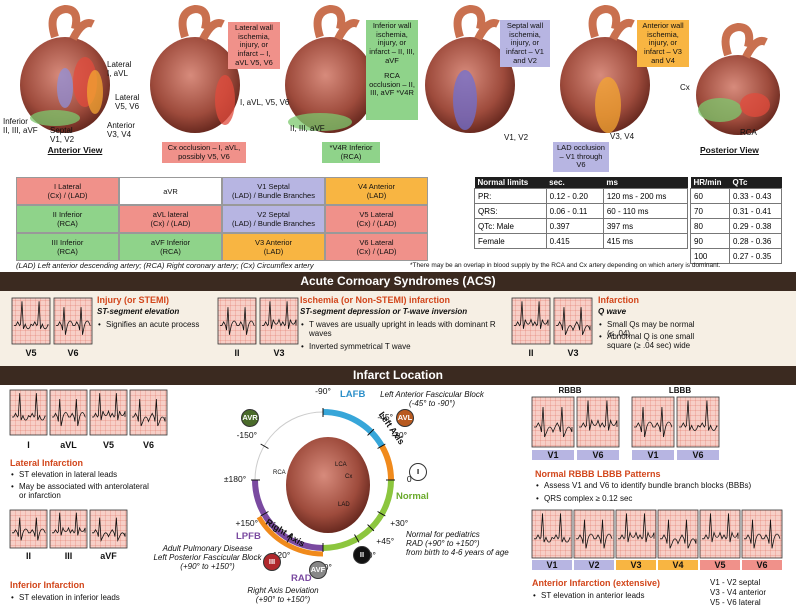 This screenshot has height=613, width=796. Describe the element at coordinates (108, 556) in the screenshot. I see `lead-label: aVF` at that location.